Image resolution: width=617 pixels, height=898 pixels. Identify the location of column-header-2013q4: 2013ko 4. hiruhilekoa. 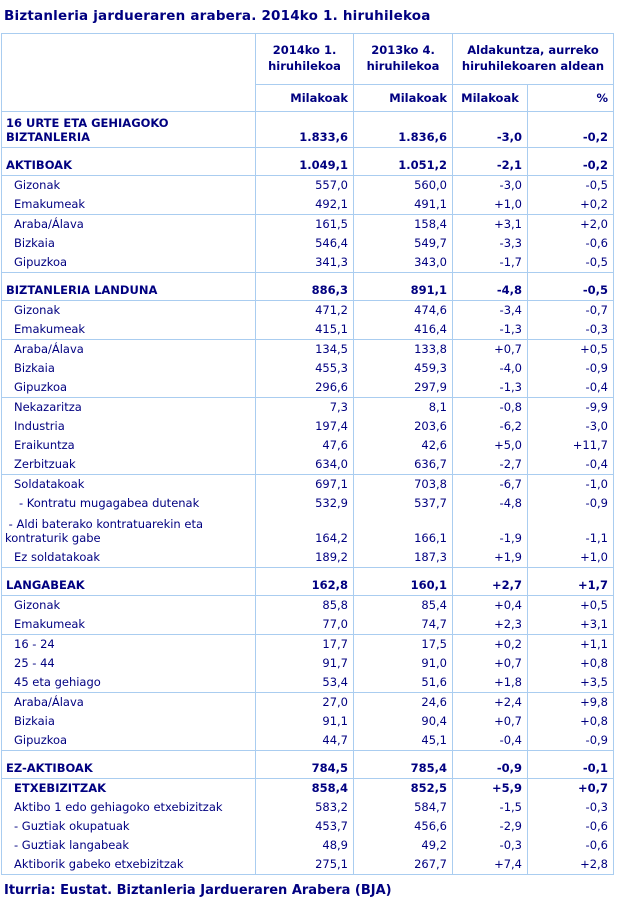
(403, 59).